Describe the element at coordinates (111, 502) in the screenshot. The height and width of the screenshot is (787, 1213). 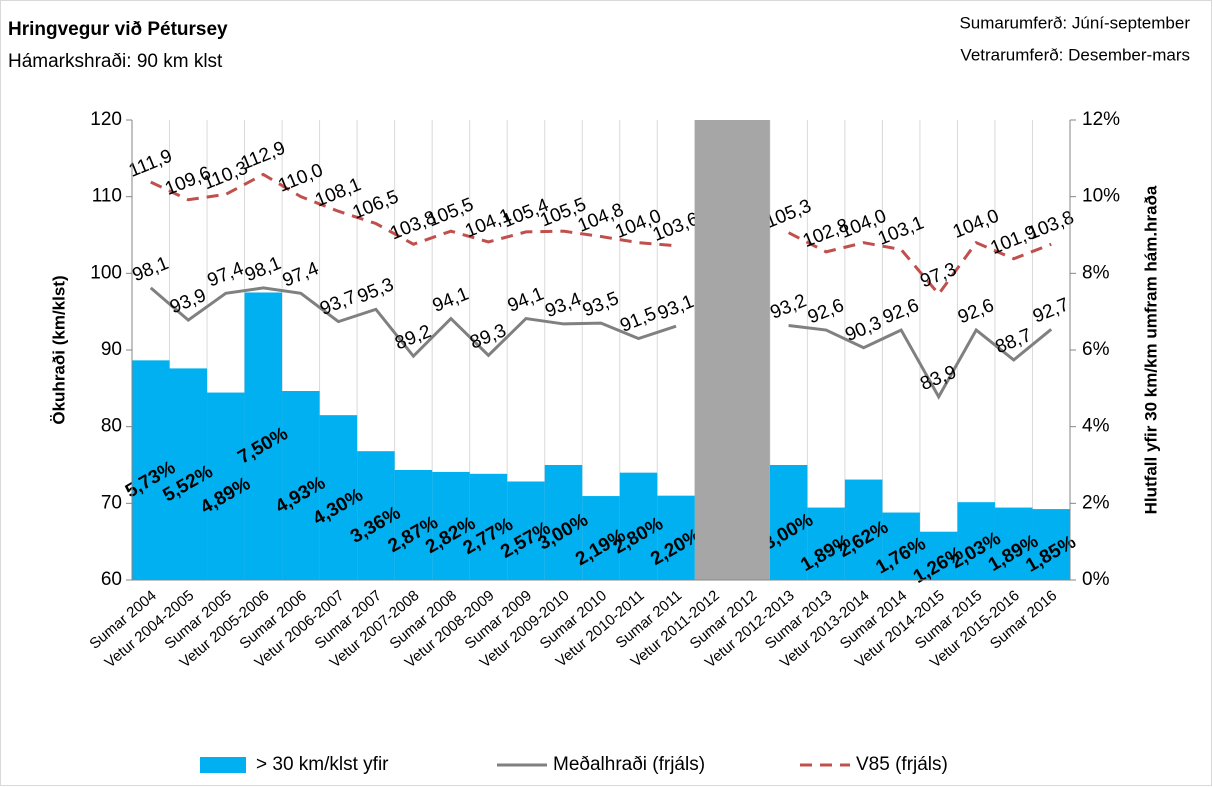
I see `y-tick-label: 70` at that location.